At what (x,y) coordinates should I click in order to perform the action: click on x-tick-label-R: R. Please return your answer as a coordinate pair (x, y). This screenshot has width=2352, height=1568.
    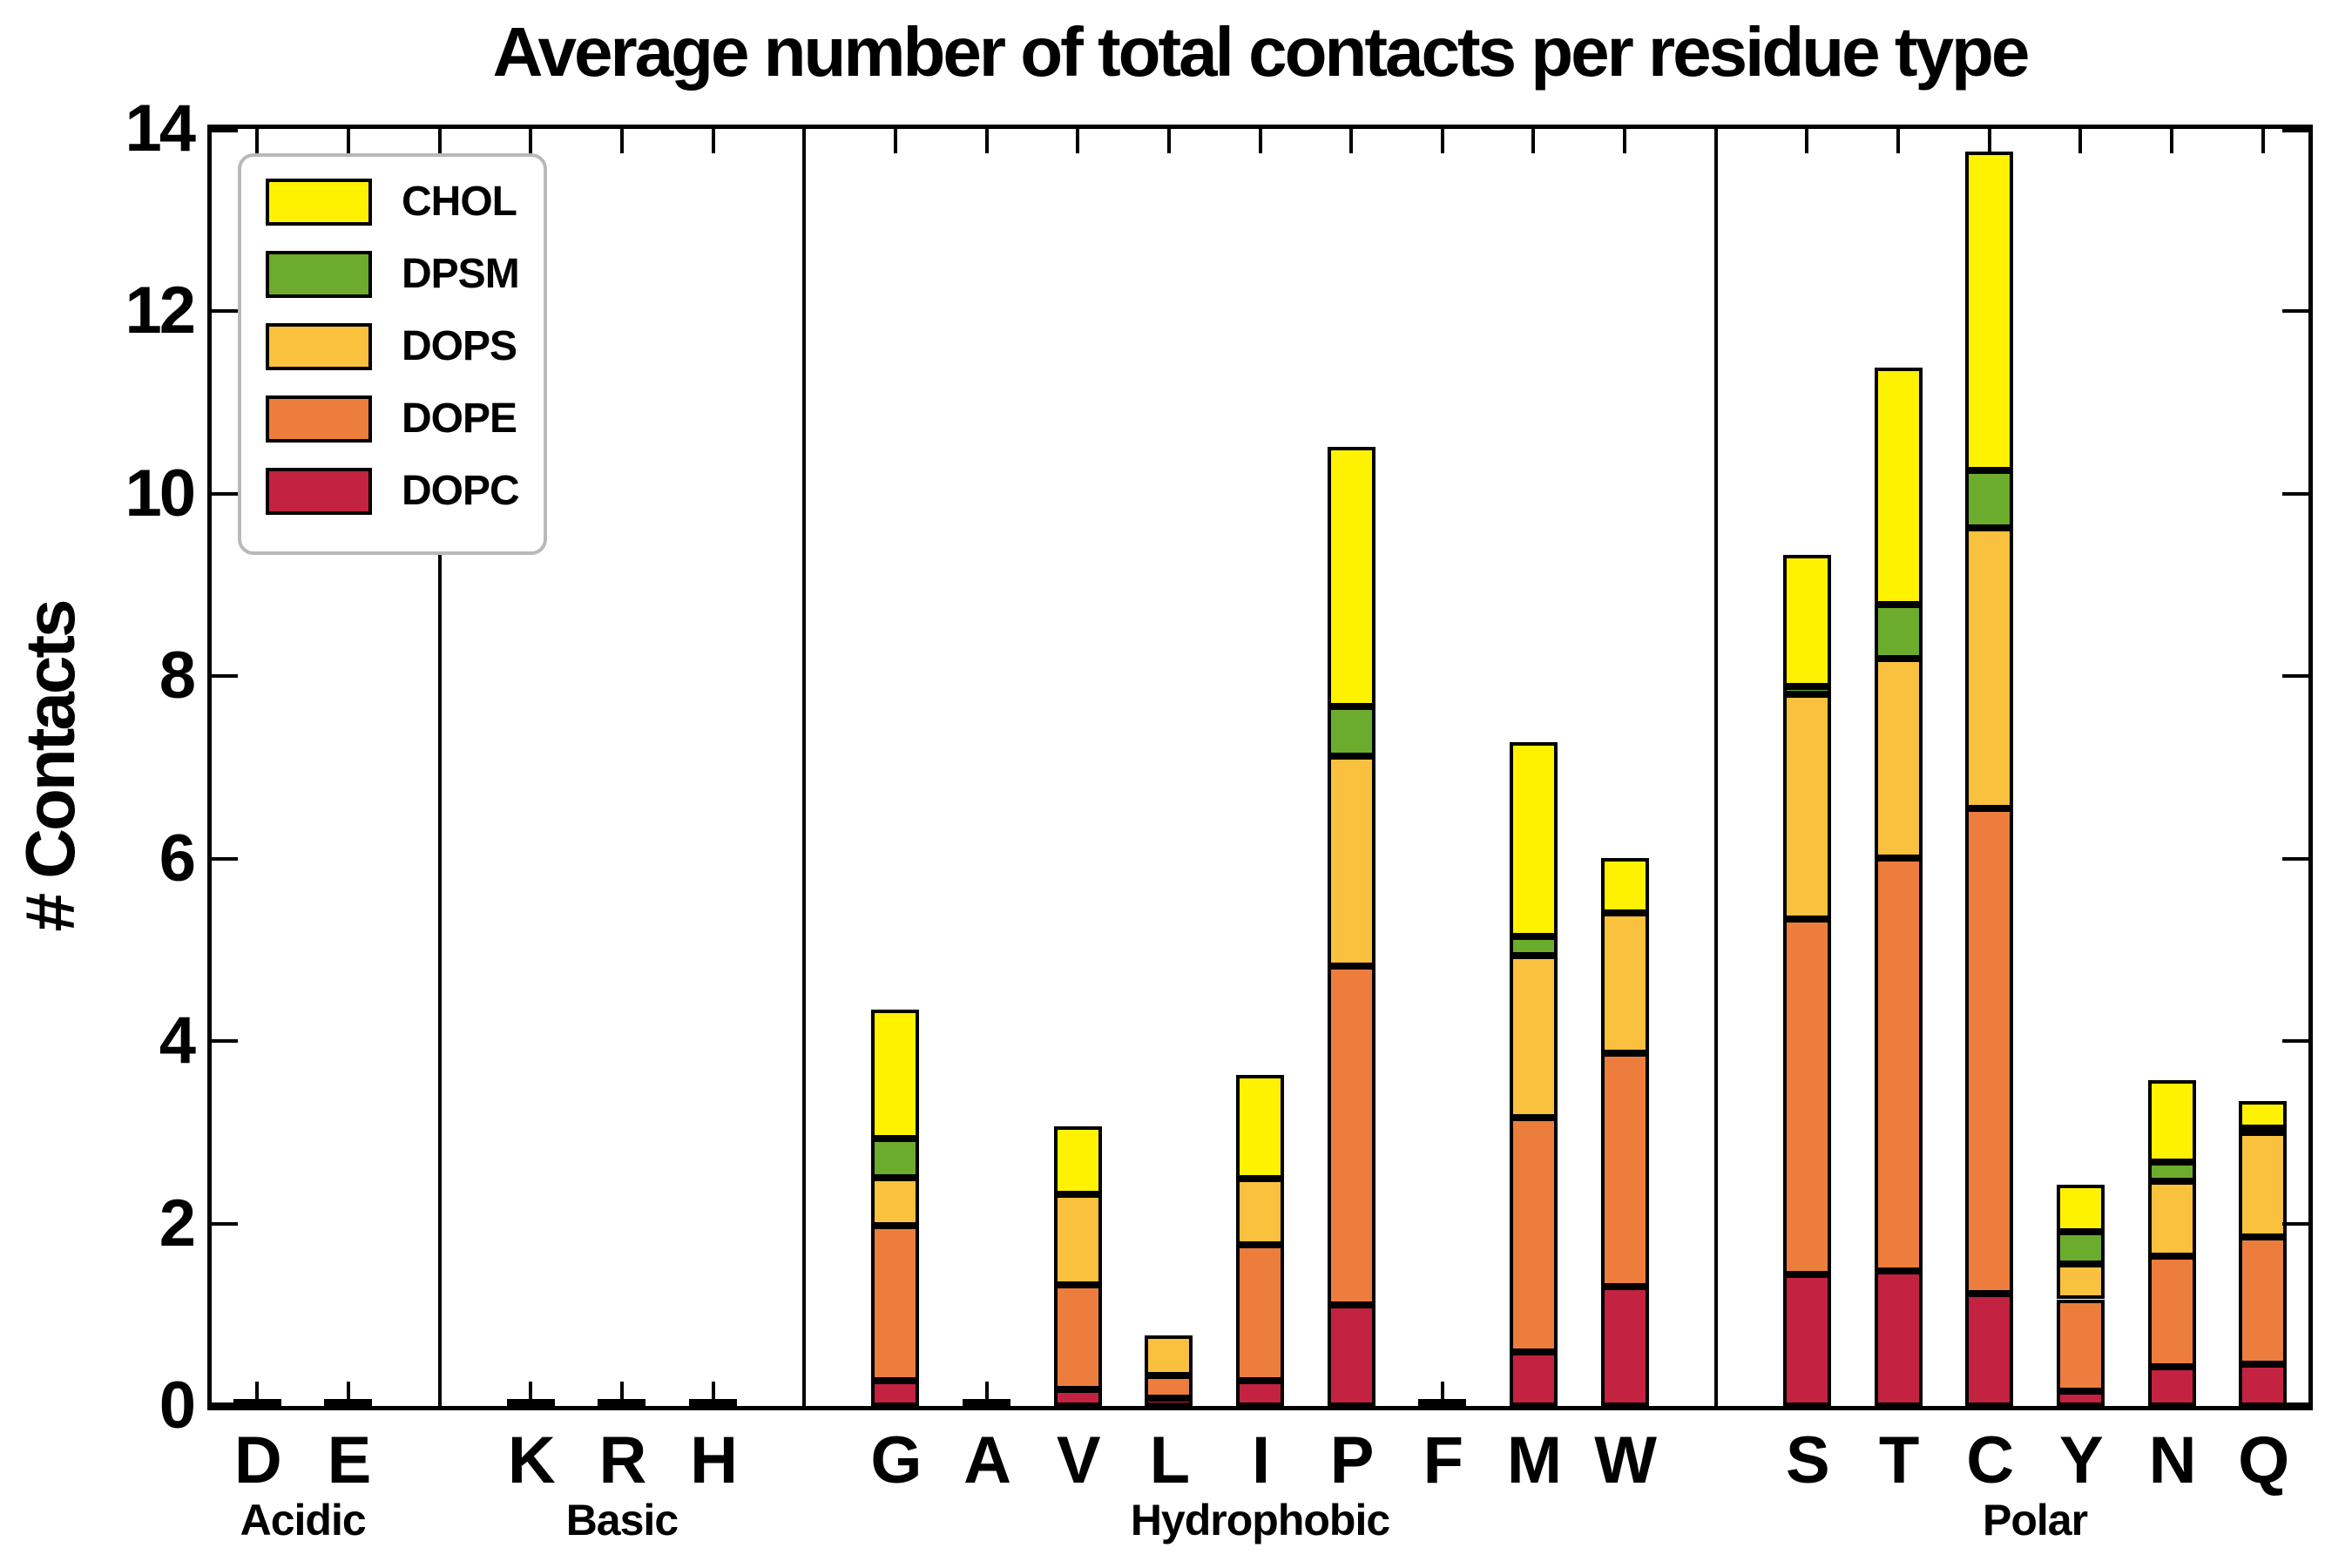
    Looking at the image, I should click on (622, 1460).